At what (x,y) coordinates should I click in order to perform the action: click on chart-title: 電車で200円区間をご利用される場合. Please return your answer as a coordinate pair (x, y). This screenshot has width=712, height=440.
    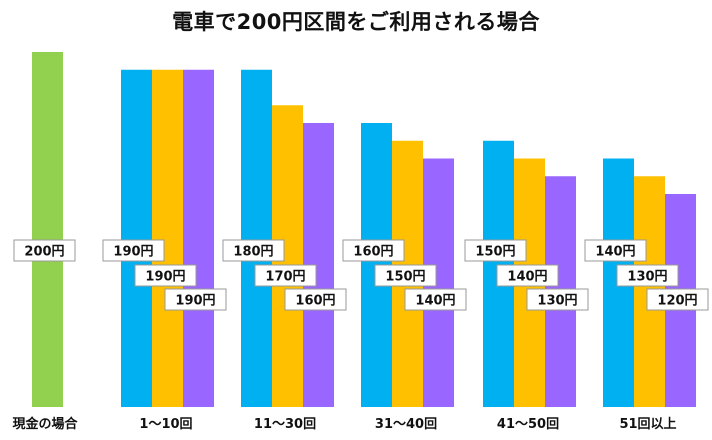
    Looking at the image, I should click on (356, 22).